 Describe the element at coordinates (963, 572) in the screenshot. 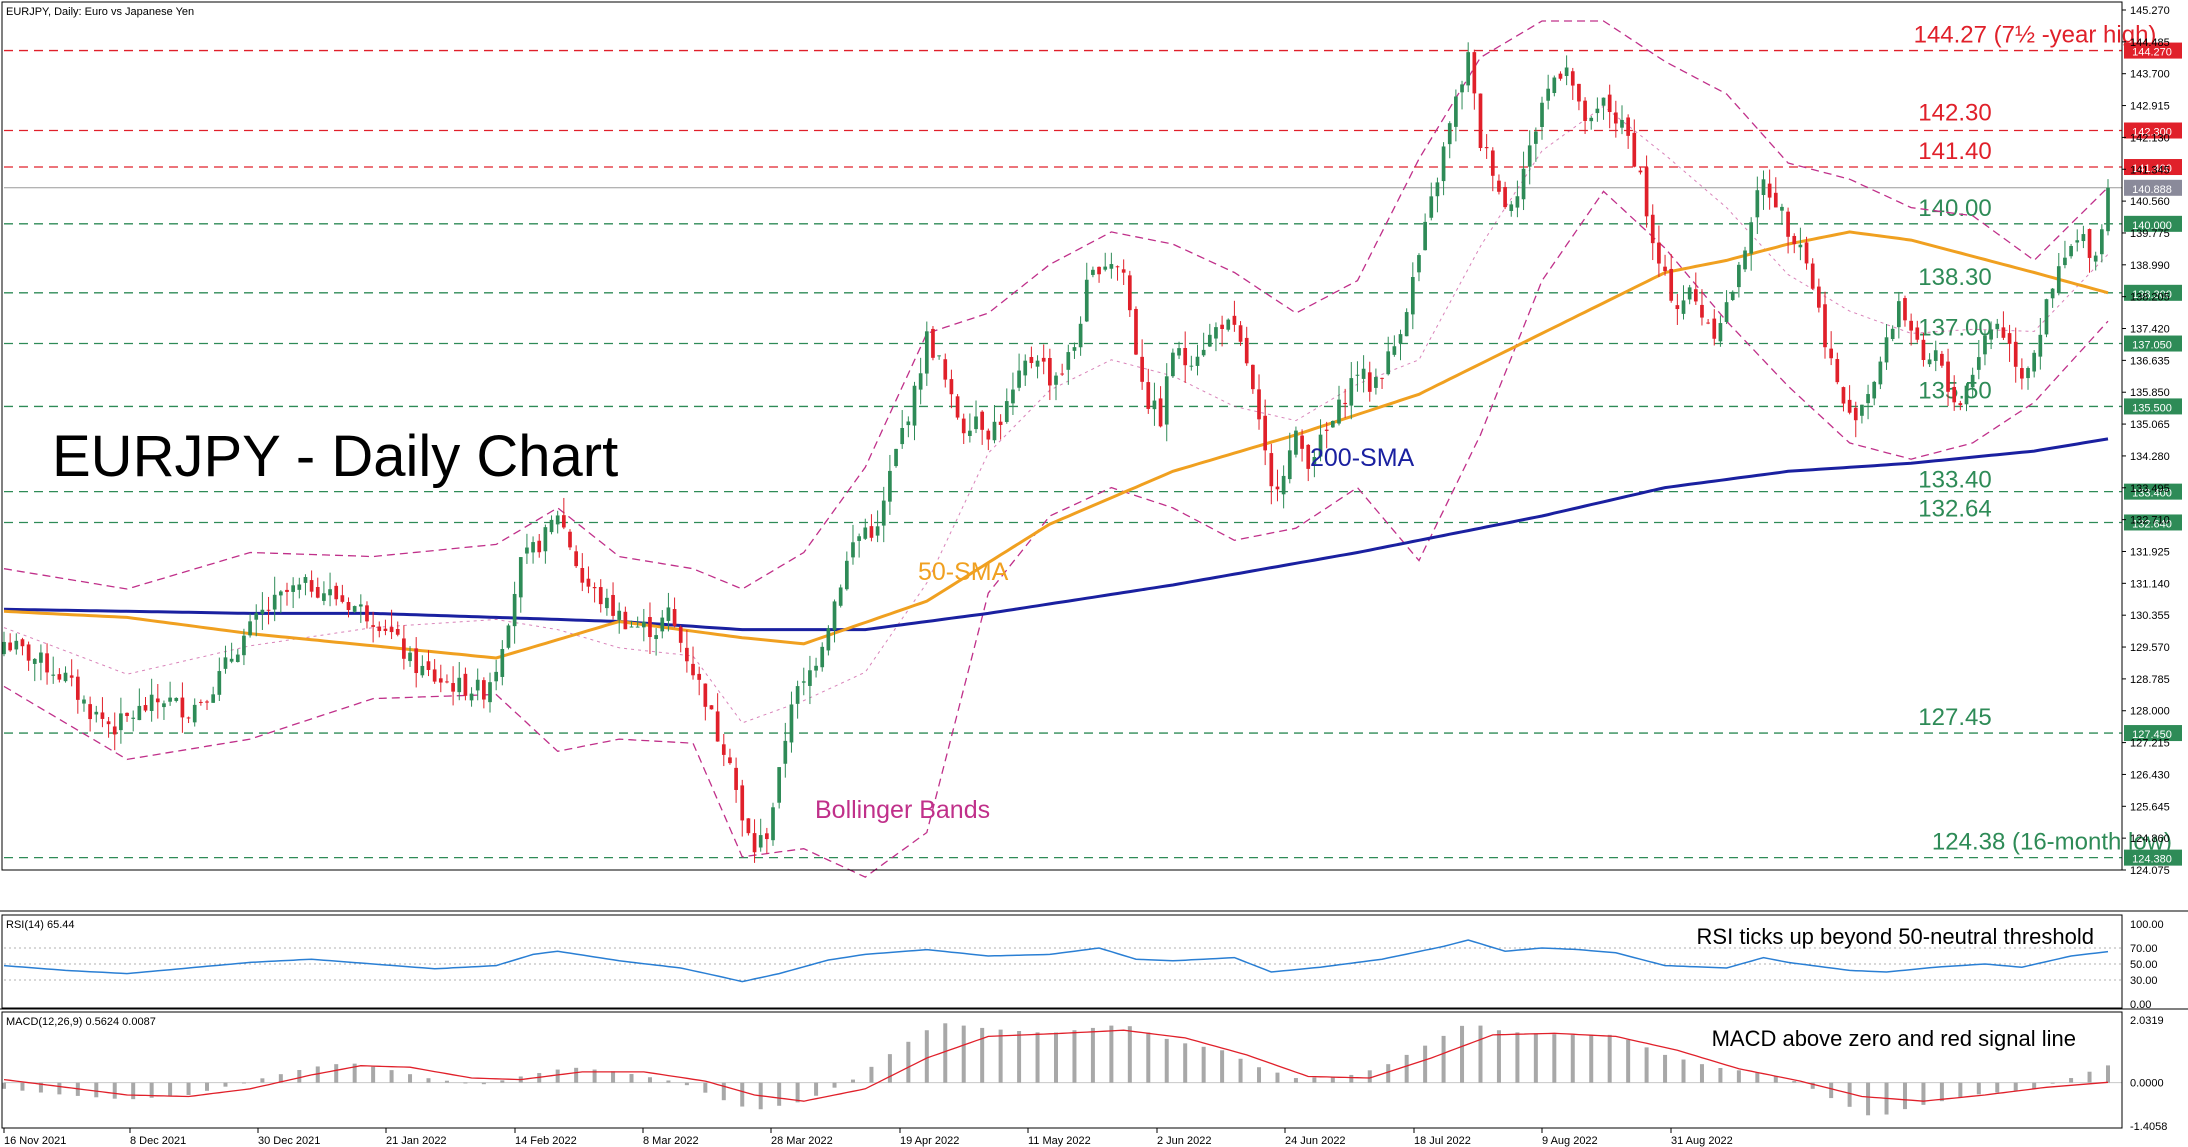

I see `sma50-label: 50-SMA` at that location.